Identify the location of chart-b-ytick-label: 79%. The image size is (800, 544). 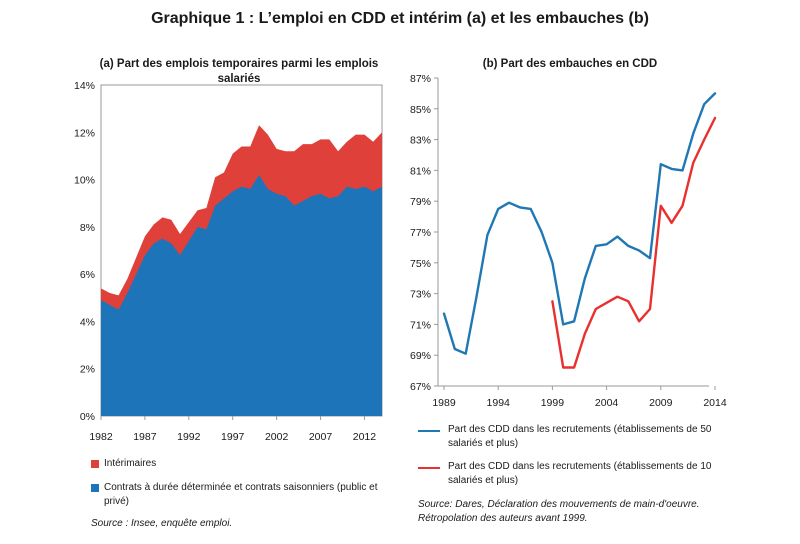
(420, 202).